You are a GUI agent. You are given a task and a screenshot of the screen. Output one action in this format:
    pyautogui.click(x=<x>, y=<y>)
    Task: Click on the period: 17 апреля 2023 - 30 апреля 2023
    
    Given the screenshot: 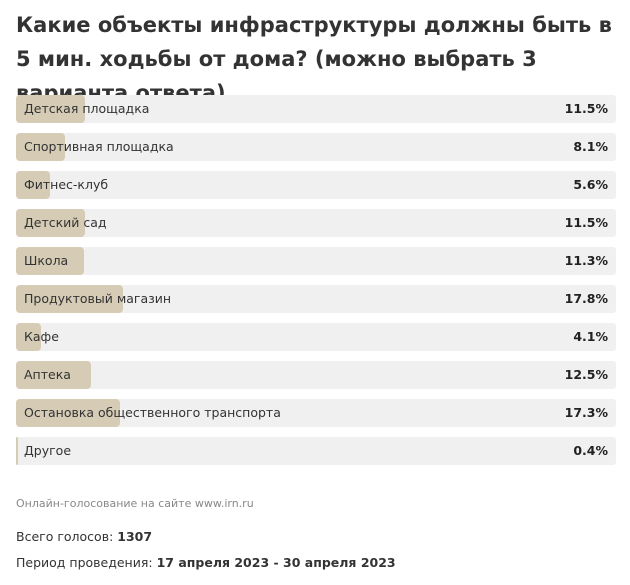 What is the action you would take?
    pyautogui.click(x=276, y=562)
    